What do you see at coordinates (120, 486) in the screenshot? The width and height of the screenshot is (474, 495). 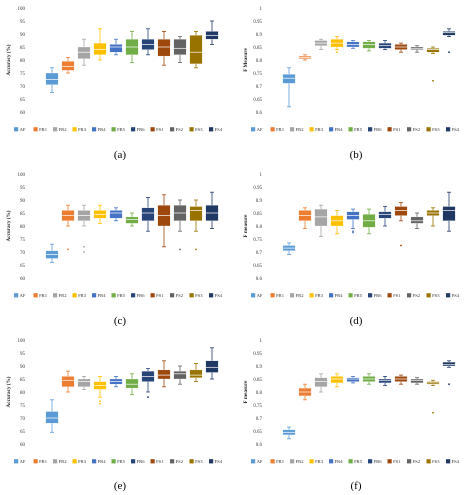 I see `caption-e: (e)` at bounding box center [120, 486].